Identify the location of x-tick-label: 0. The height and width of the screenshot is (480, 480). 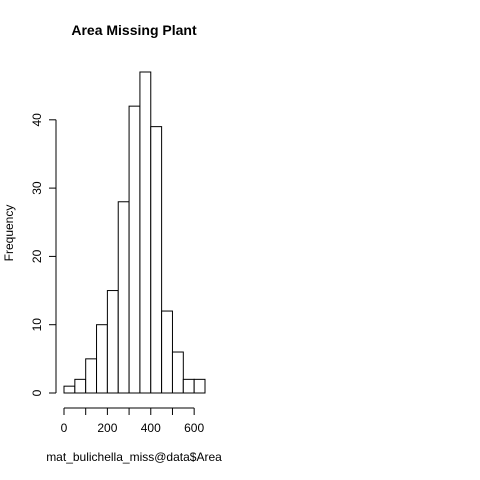
(64, 428).